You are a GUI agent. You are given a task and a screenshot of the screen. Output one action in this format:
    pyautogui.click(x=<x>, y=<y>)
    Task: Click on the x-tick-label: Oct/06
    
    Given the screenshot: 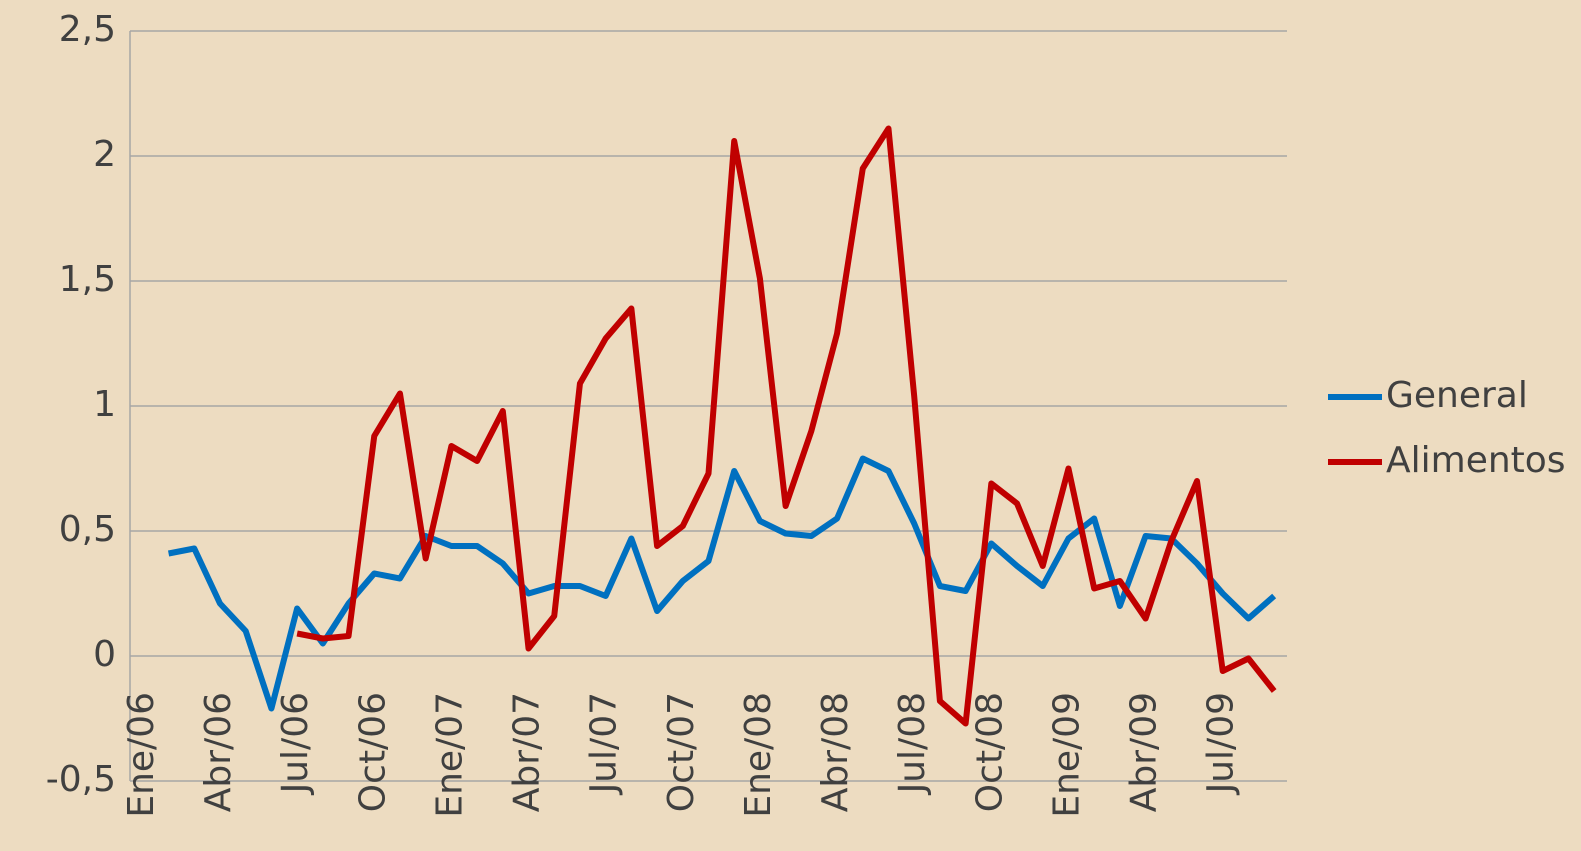 What is the action you would take?
    pyautogui.click(x=372, y=752)
    